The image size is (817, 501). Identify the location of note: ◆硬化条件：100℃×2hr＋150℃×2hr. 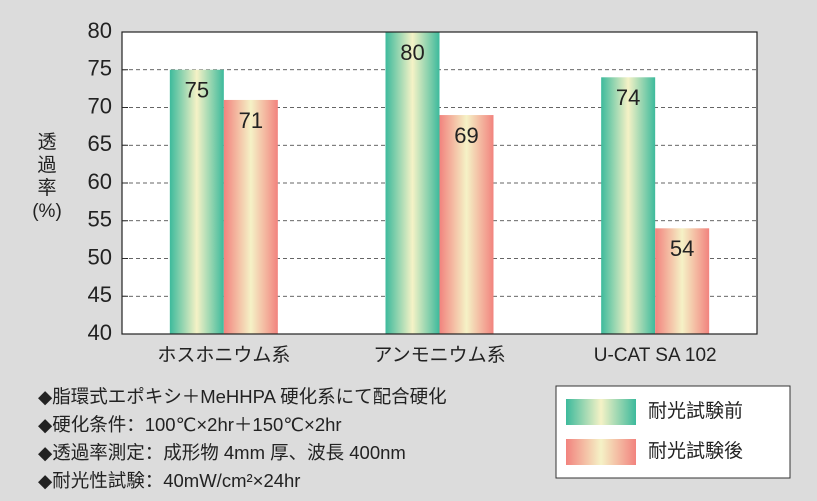
(190, 424).